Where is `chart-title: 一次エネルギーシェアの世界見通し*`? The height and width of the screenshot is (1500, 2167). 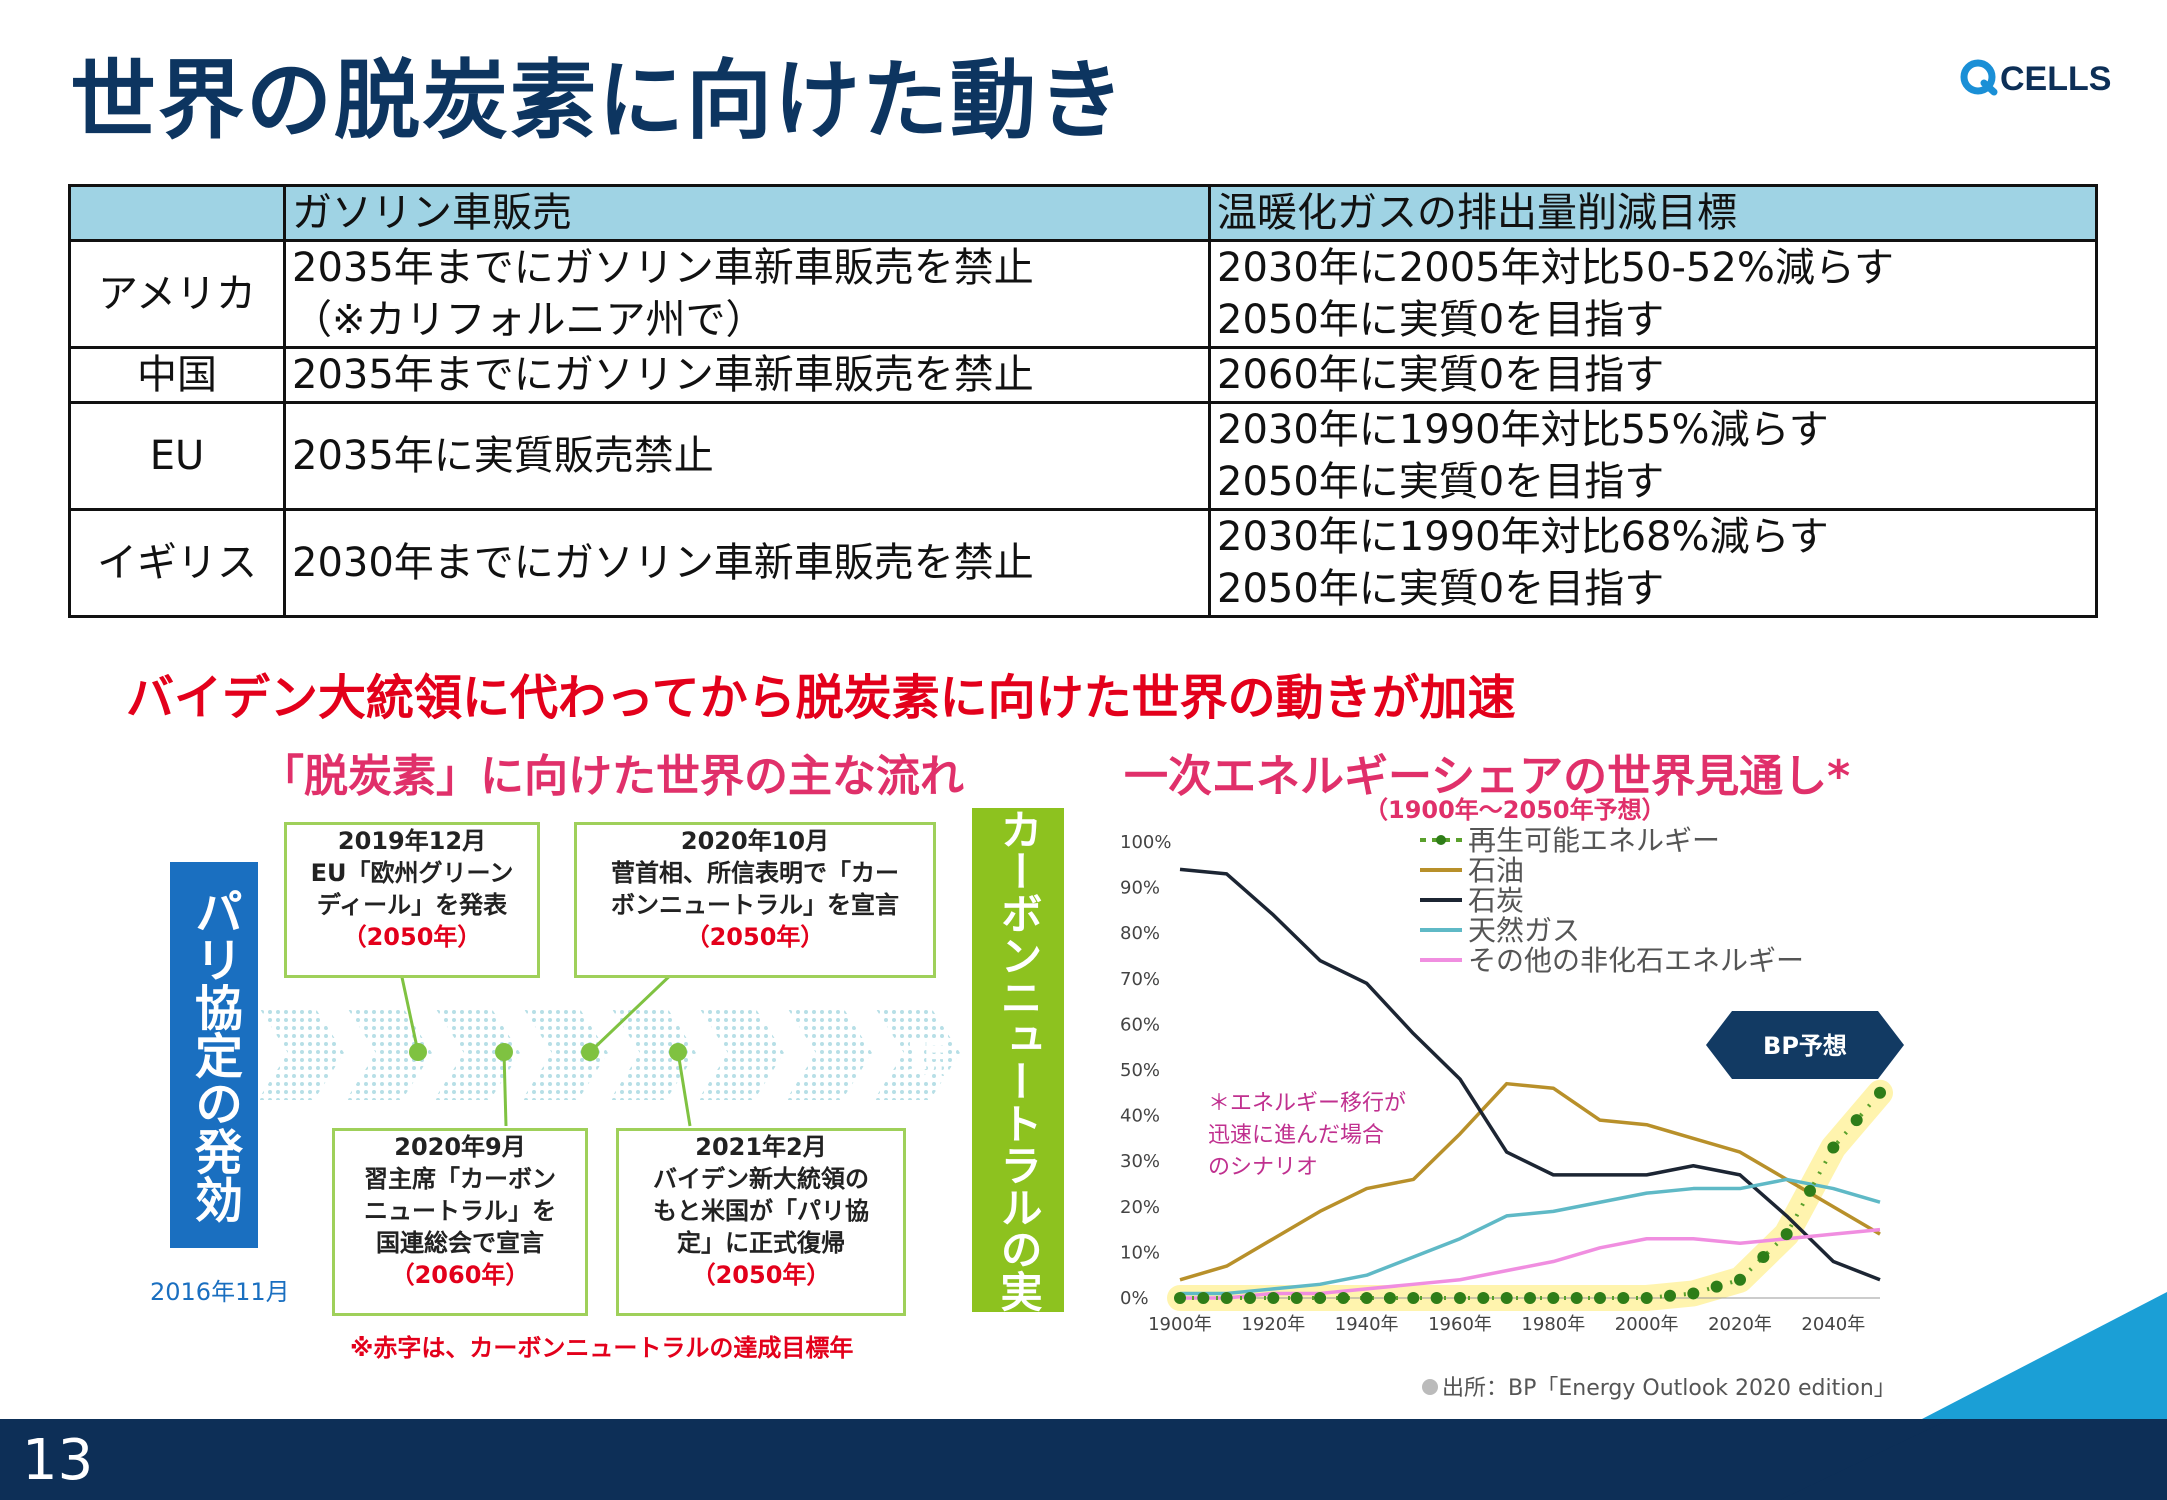 chart-title: 一次エネルギーシェアの世界見通し* is located at coordinates (1487, 776).